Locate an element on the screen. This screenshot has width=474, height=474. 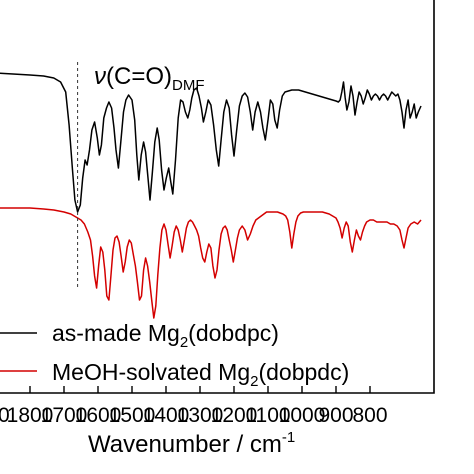
x-tick-label: 1600 is located at coordinates (98, 415).